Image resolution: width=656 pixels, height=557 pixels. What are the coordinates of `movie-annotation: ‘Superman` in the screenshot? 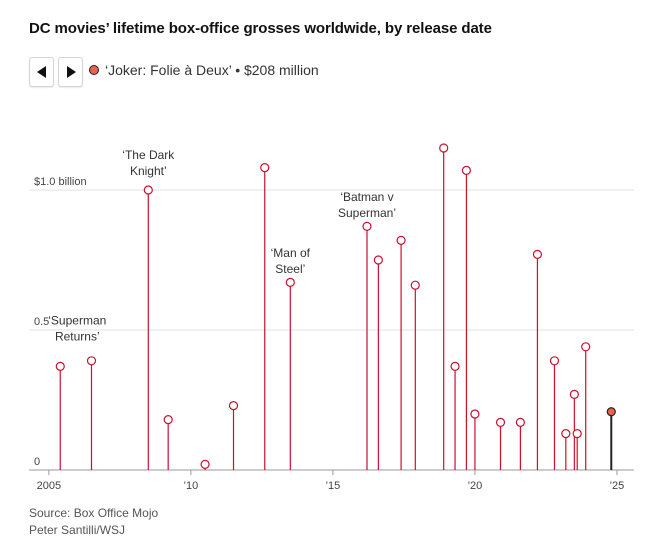 It's located at (77, 320).